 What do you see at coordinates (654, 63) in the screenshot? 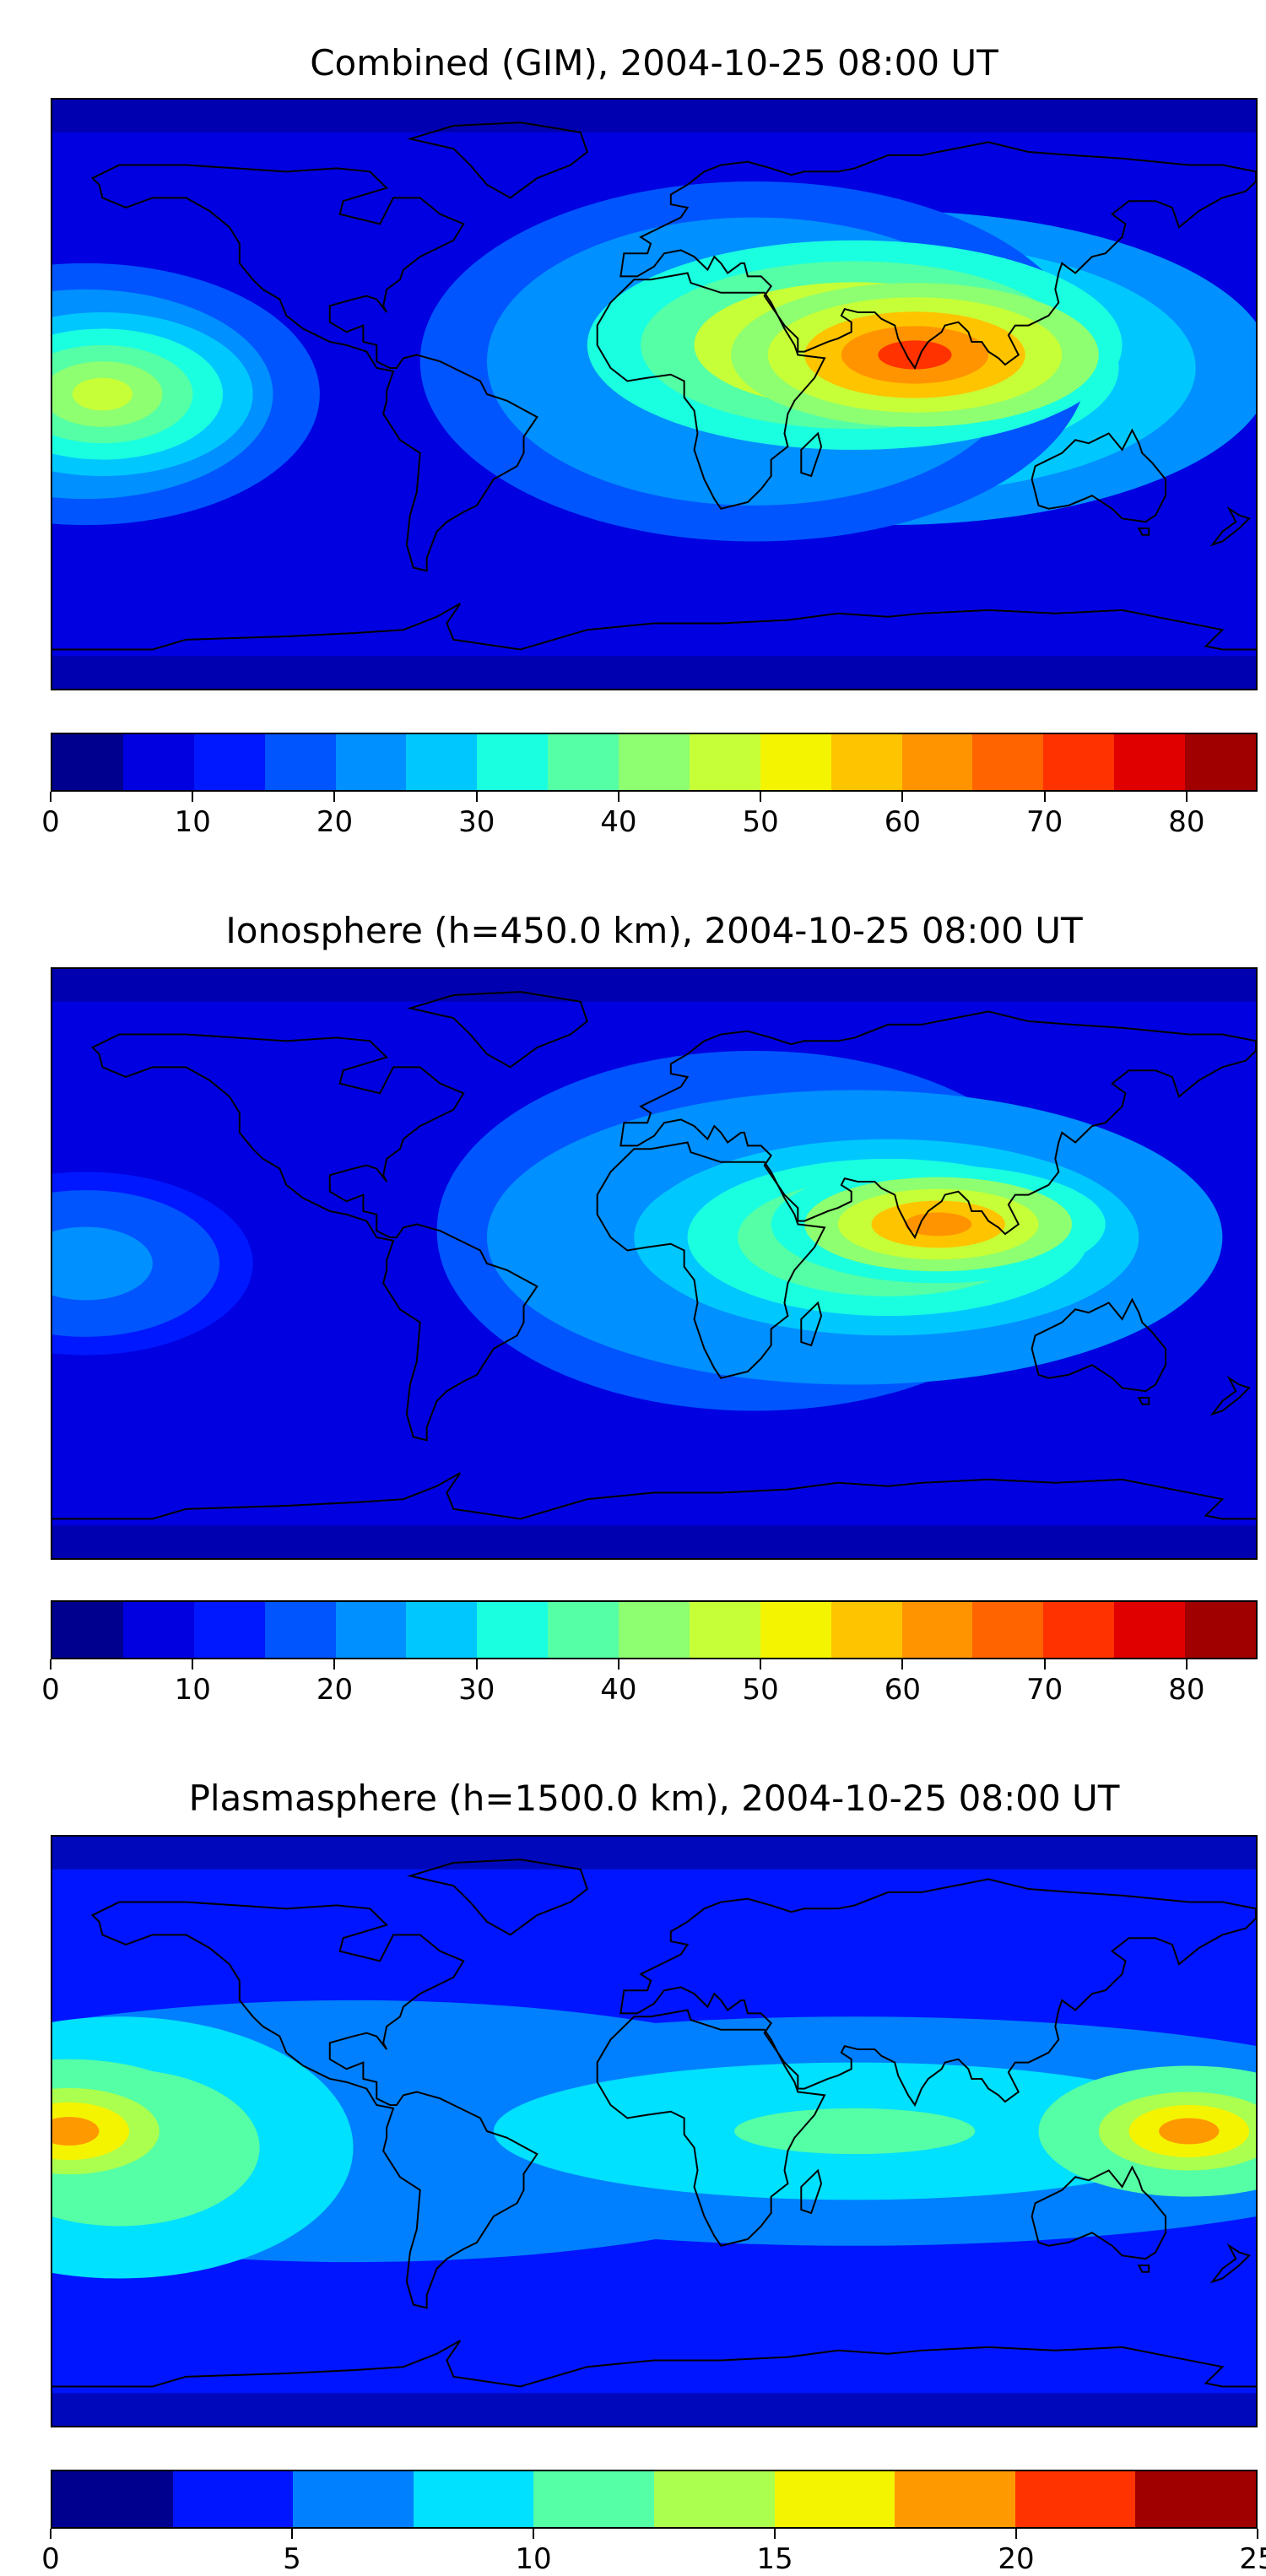
I see `panel-1-title: Combined (GIM), 2004-10-25 08:00 UT` at bounding box center [654, 63].